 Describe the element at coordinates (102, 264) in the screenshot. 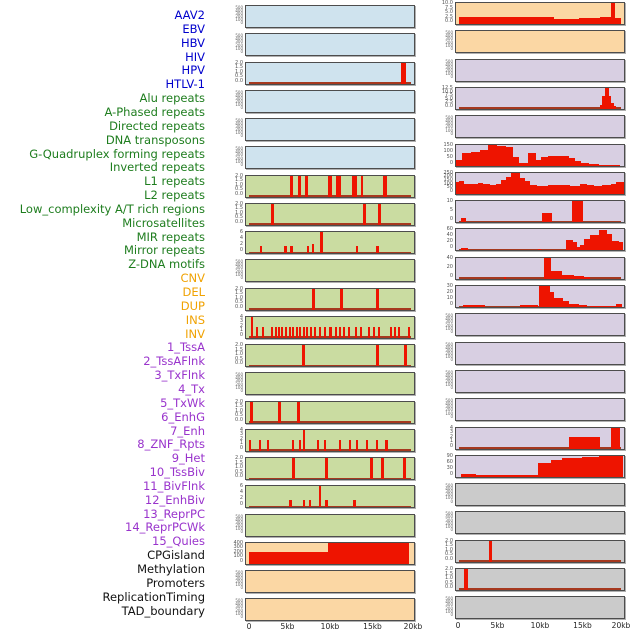

I see `track-label-Z-DNA motifs: Z-DNA motifs` at that location.